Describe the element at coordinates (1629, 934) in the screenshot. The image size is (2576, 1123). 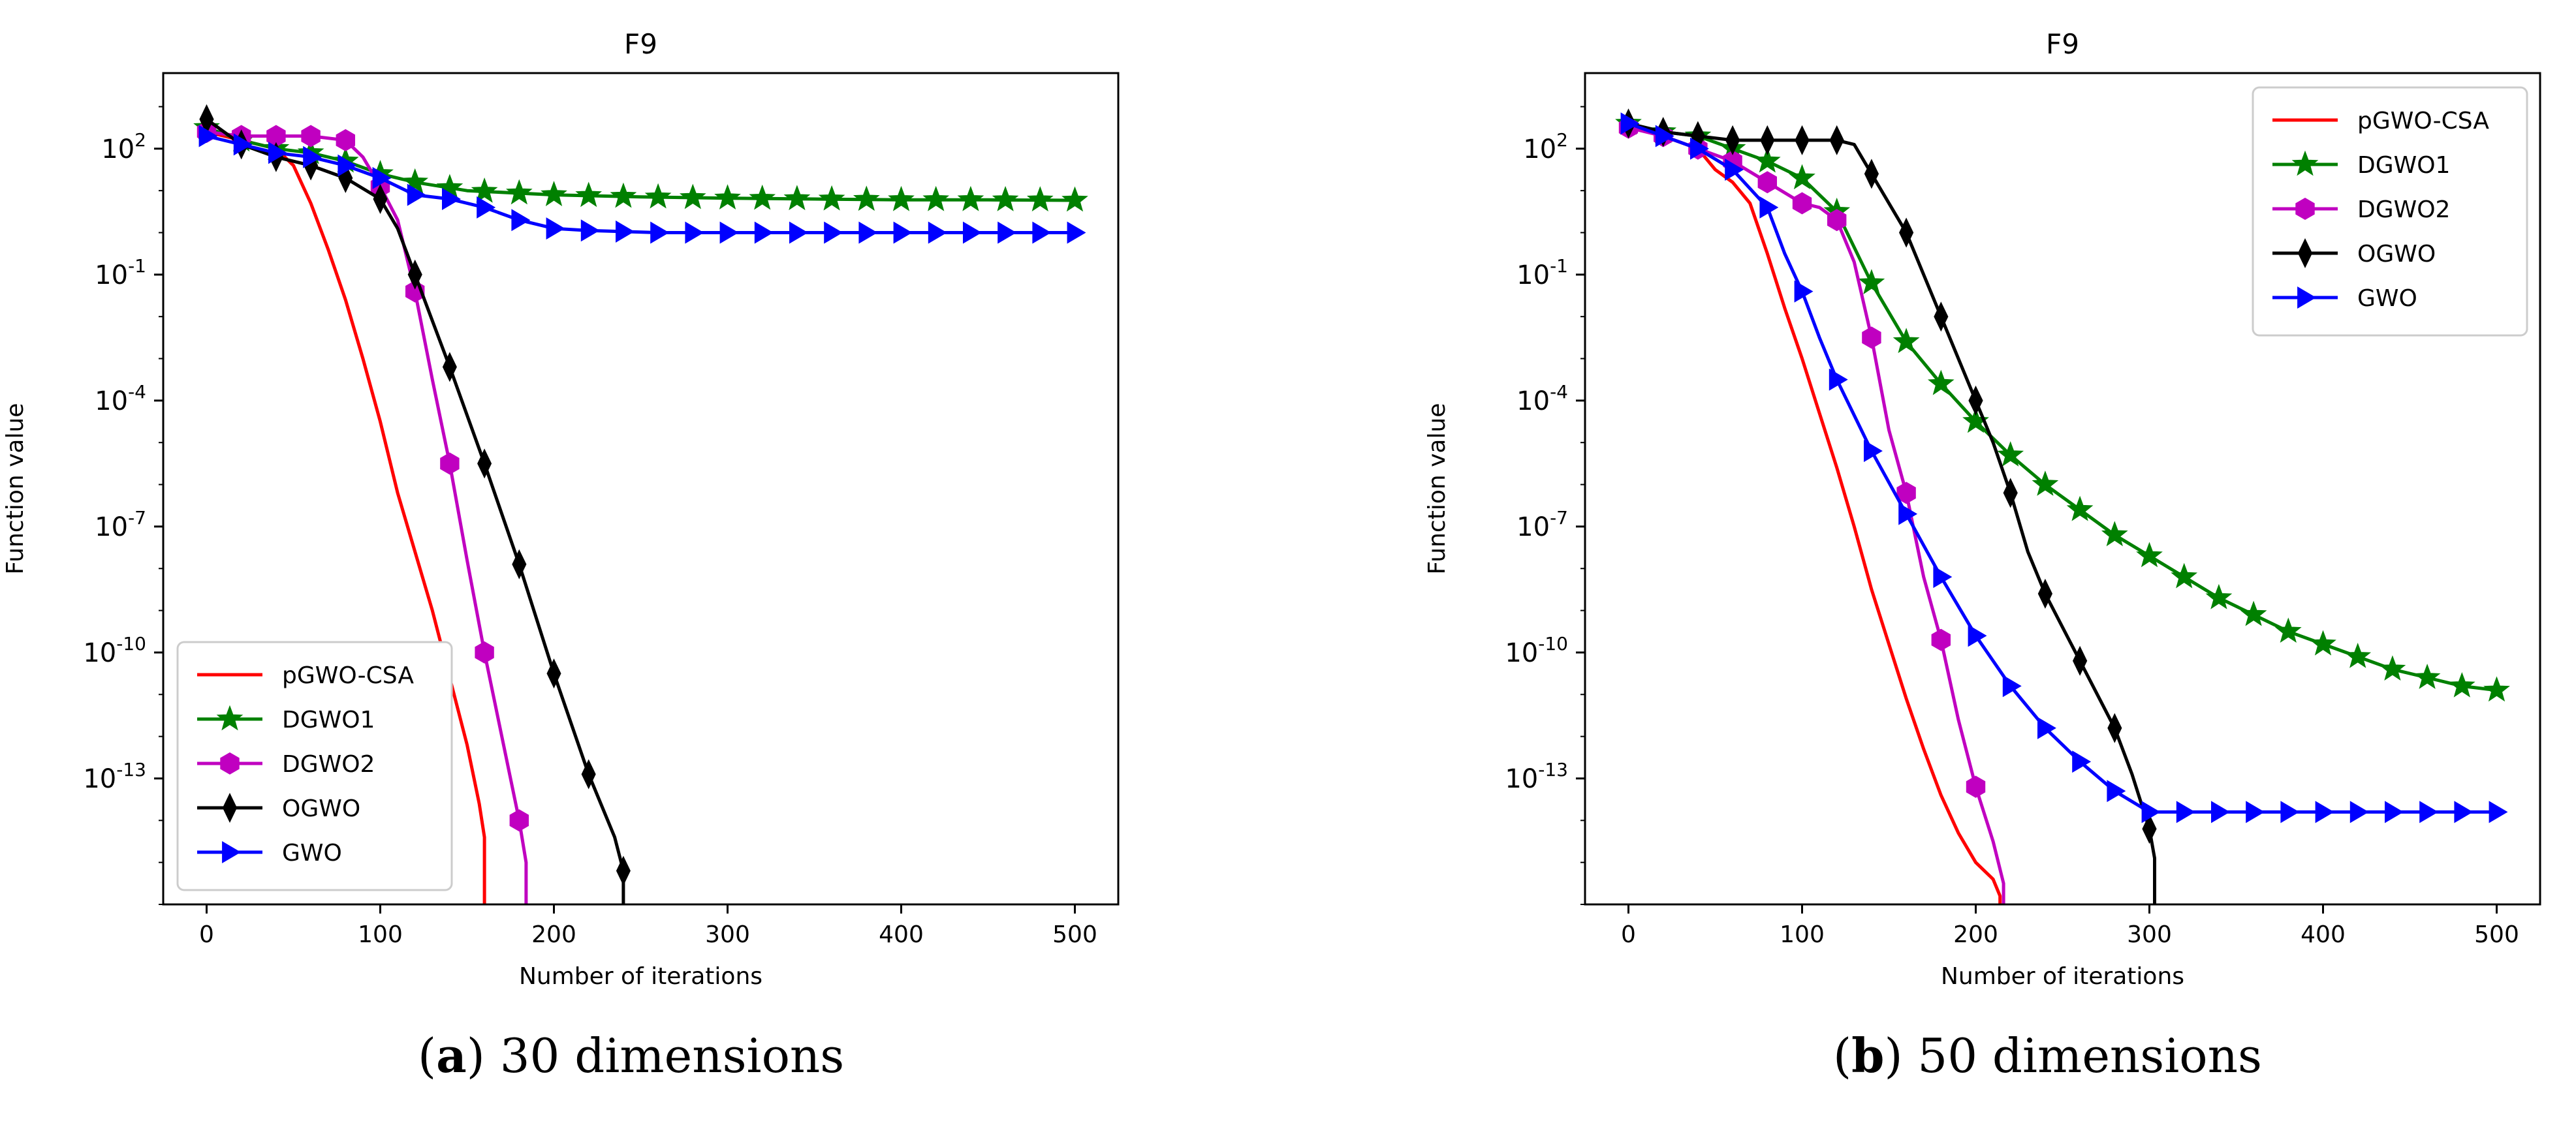
I see `x-tick-label: 0` at that location.